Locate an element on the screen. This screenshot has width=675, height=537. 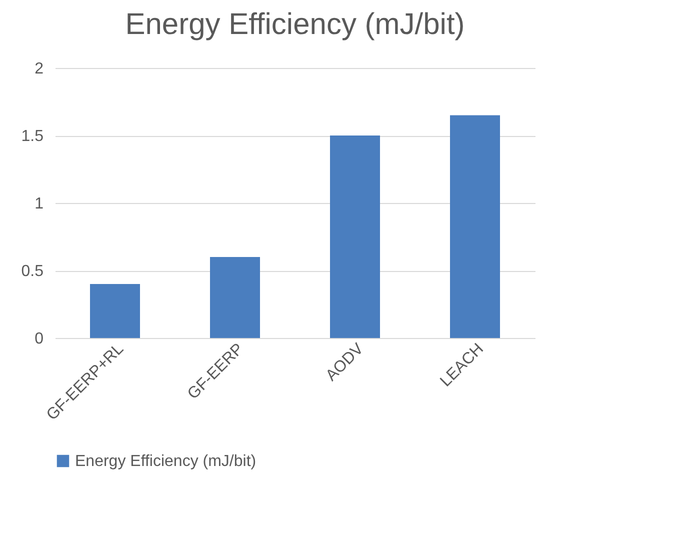
chart-title: Energy Efficiency (mJ/bit) is located at coordinates (295, 24).